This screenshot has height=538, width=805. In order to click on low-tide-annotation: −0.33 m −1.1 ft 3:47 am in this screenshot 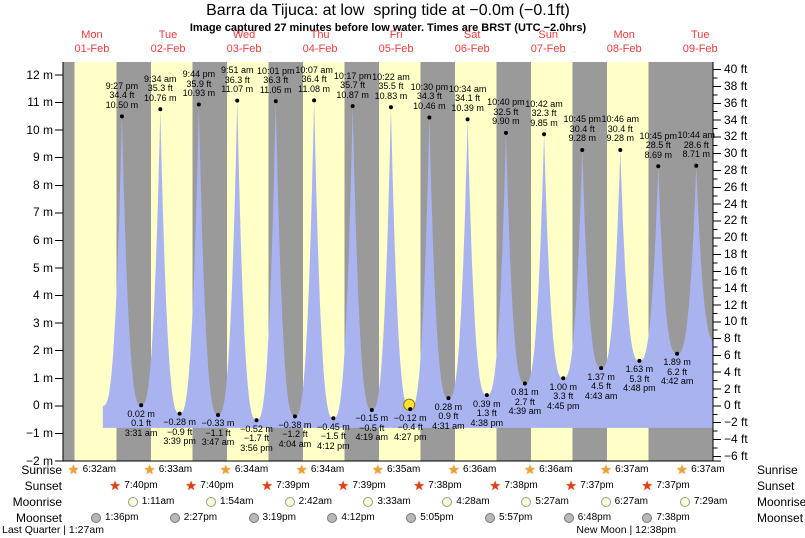, I will do `click(218, 433)`.